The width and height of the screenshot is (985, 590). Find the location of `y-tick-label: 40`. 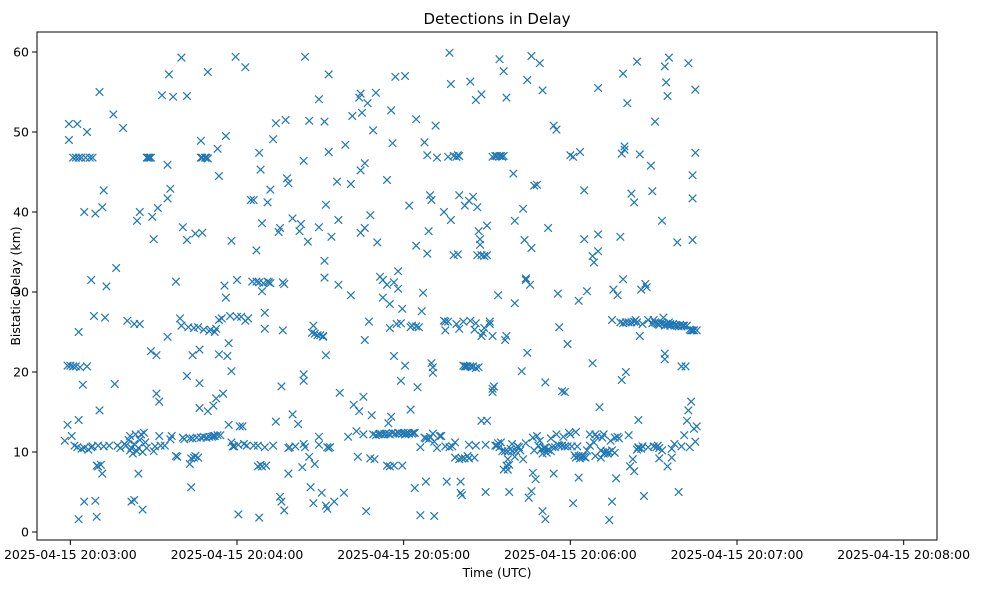

y-tick-label: 40 is located at coordinates (21, 212).